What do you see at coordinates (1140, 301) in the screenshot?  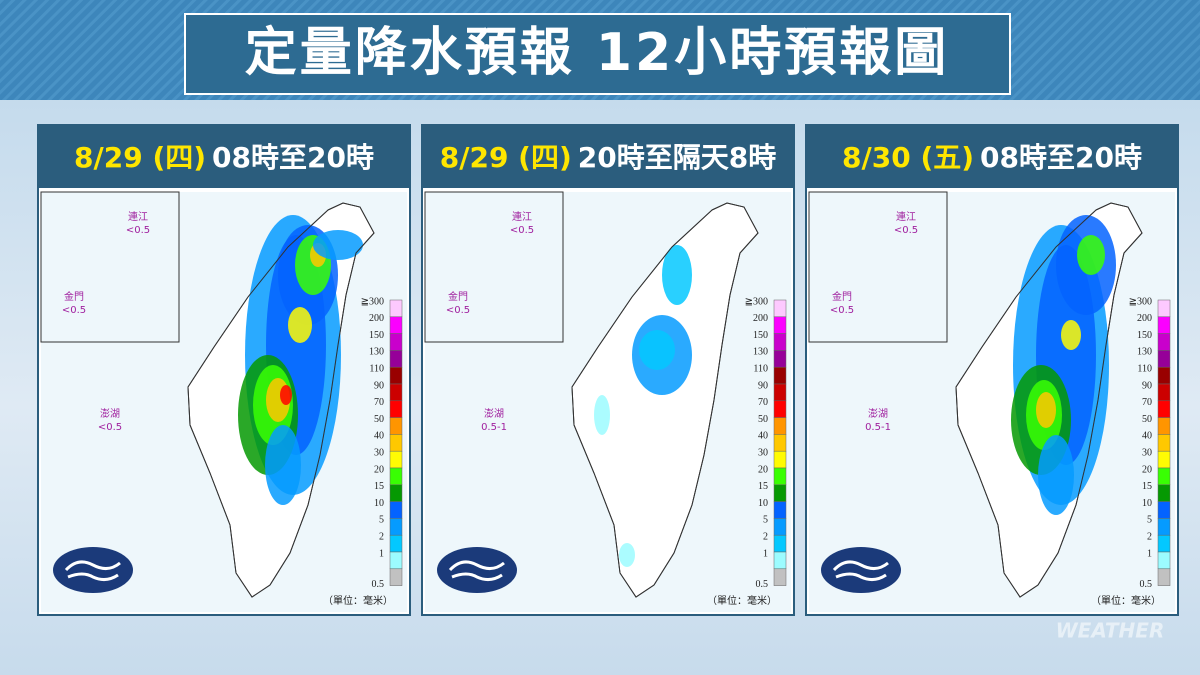 I see `legend-label: ≧300` at bounding box center [1140, 301].